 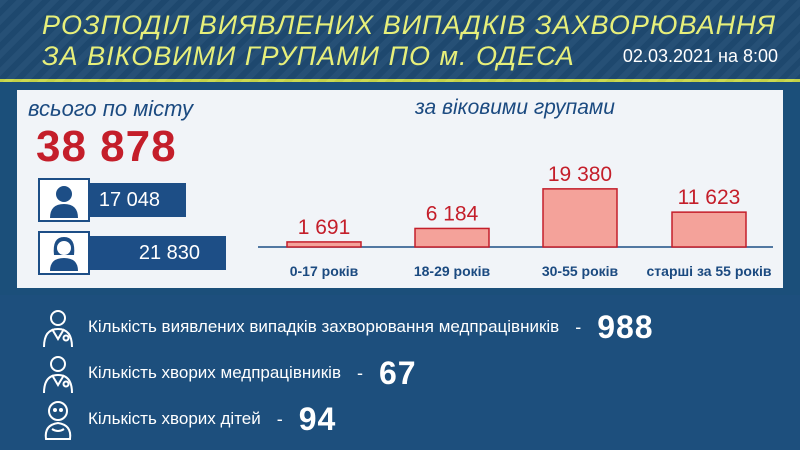 I want to click on stat-value: 988, so click(x=625, y=326).